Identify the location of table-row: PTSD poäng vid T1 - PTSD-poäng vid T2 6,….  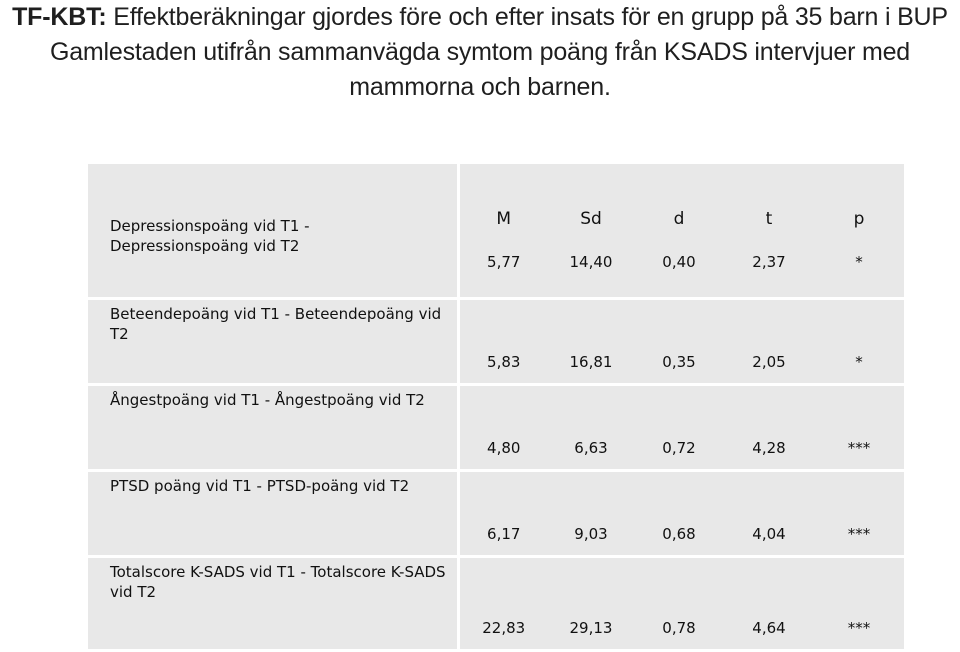
(496, 514).